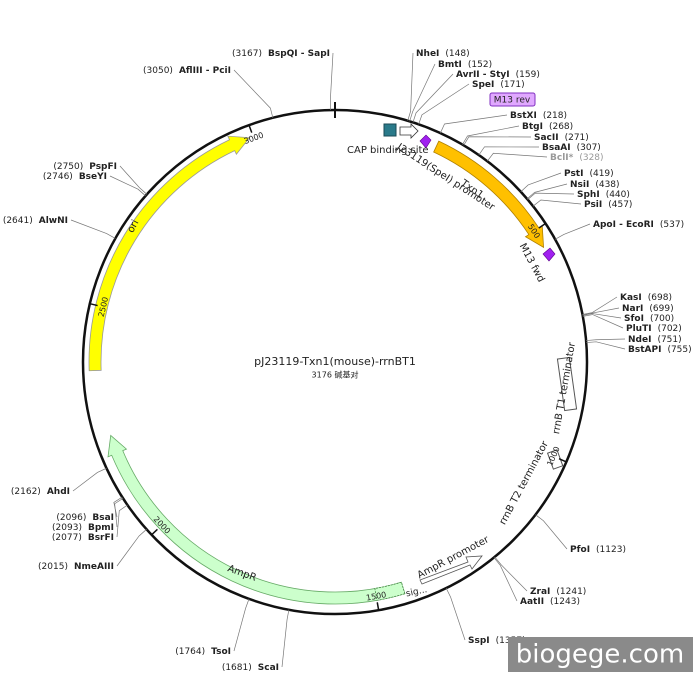  What do you see at coordinates (634, 319) in the screenshot?
I see `site-name: SfoI` at bounding box center [634, 319].